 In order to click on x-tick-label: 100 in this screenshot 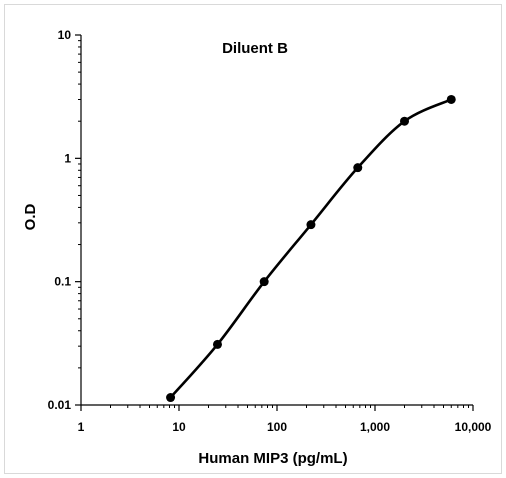, I will do `click(277, 427)`.